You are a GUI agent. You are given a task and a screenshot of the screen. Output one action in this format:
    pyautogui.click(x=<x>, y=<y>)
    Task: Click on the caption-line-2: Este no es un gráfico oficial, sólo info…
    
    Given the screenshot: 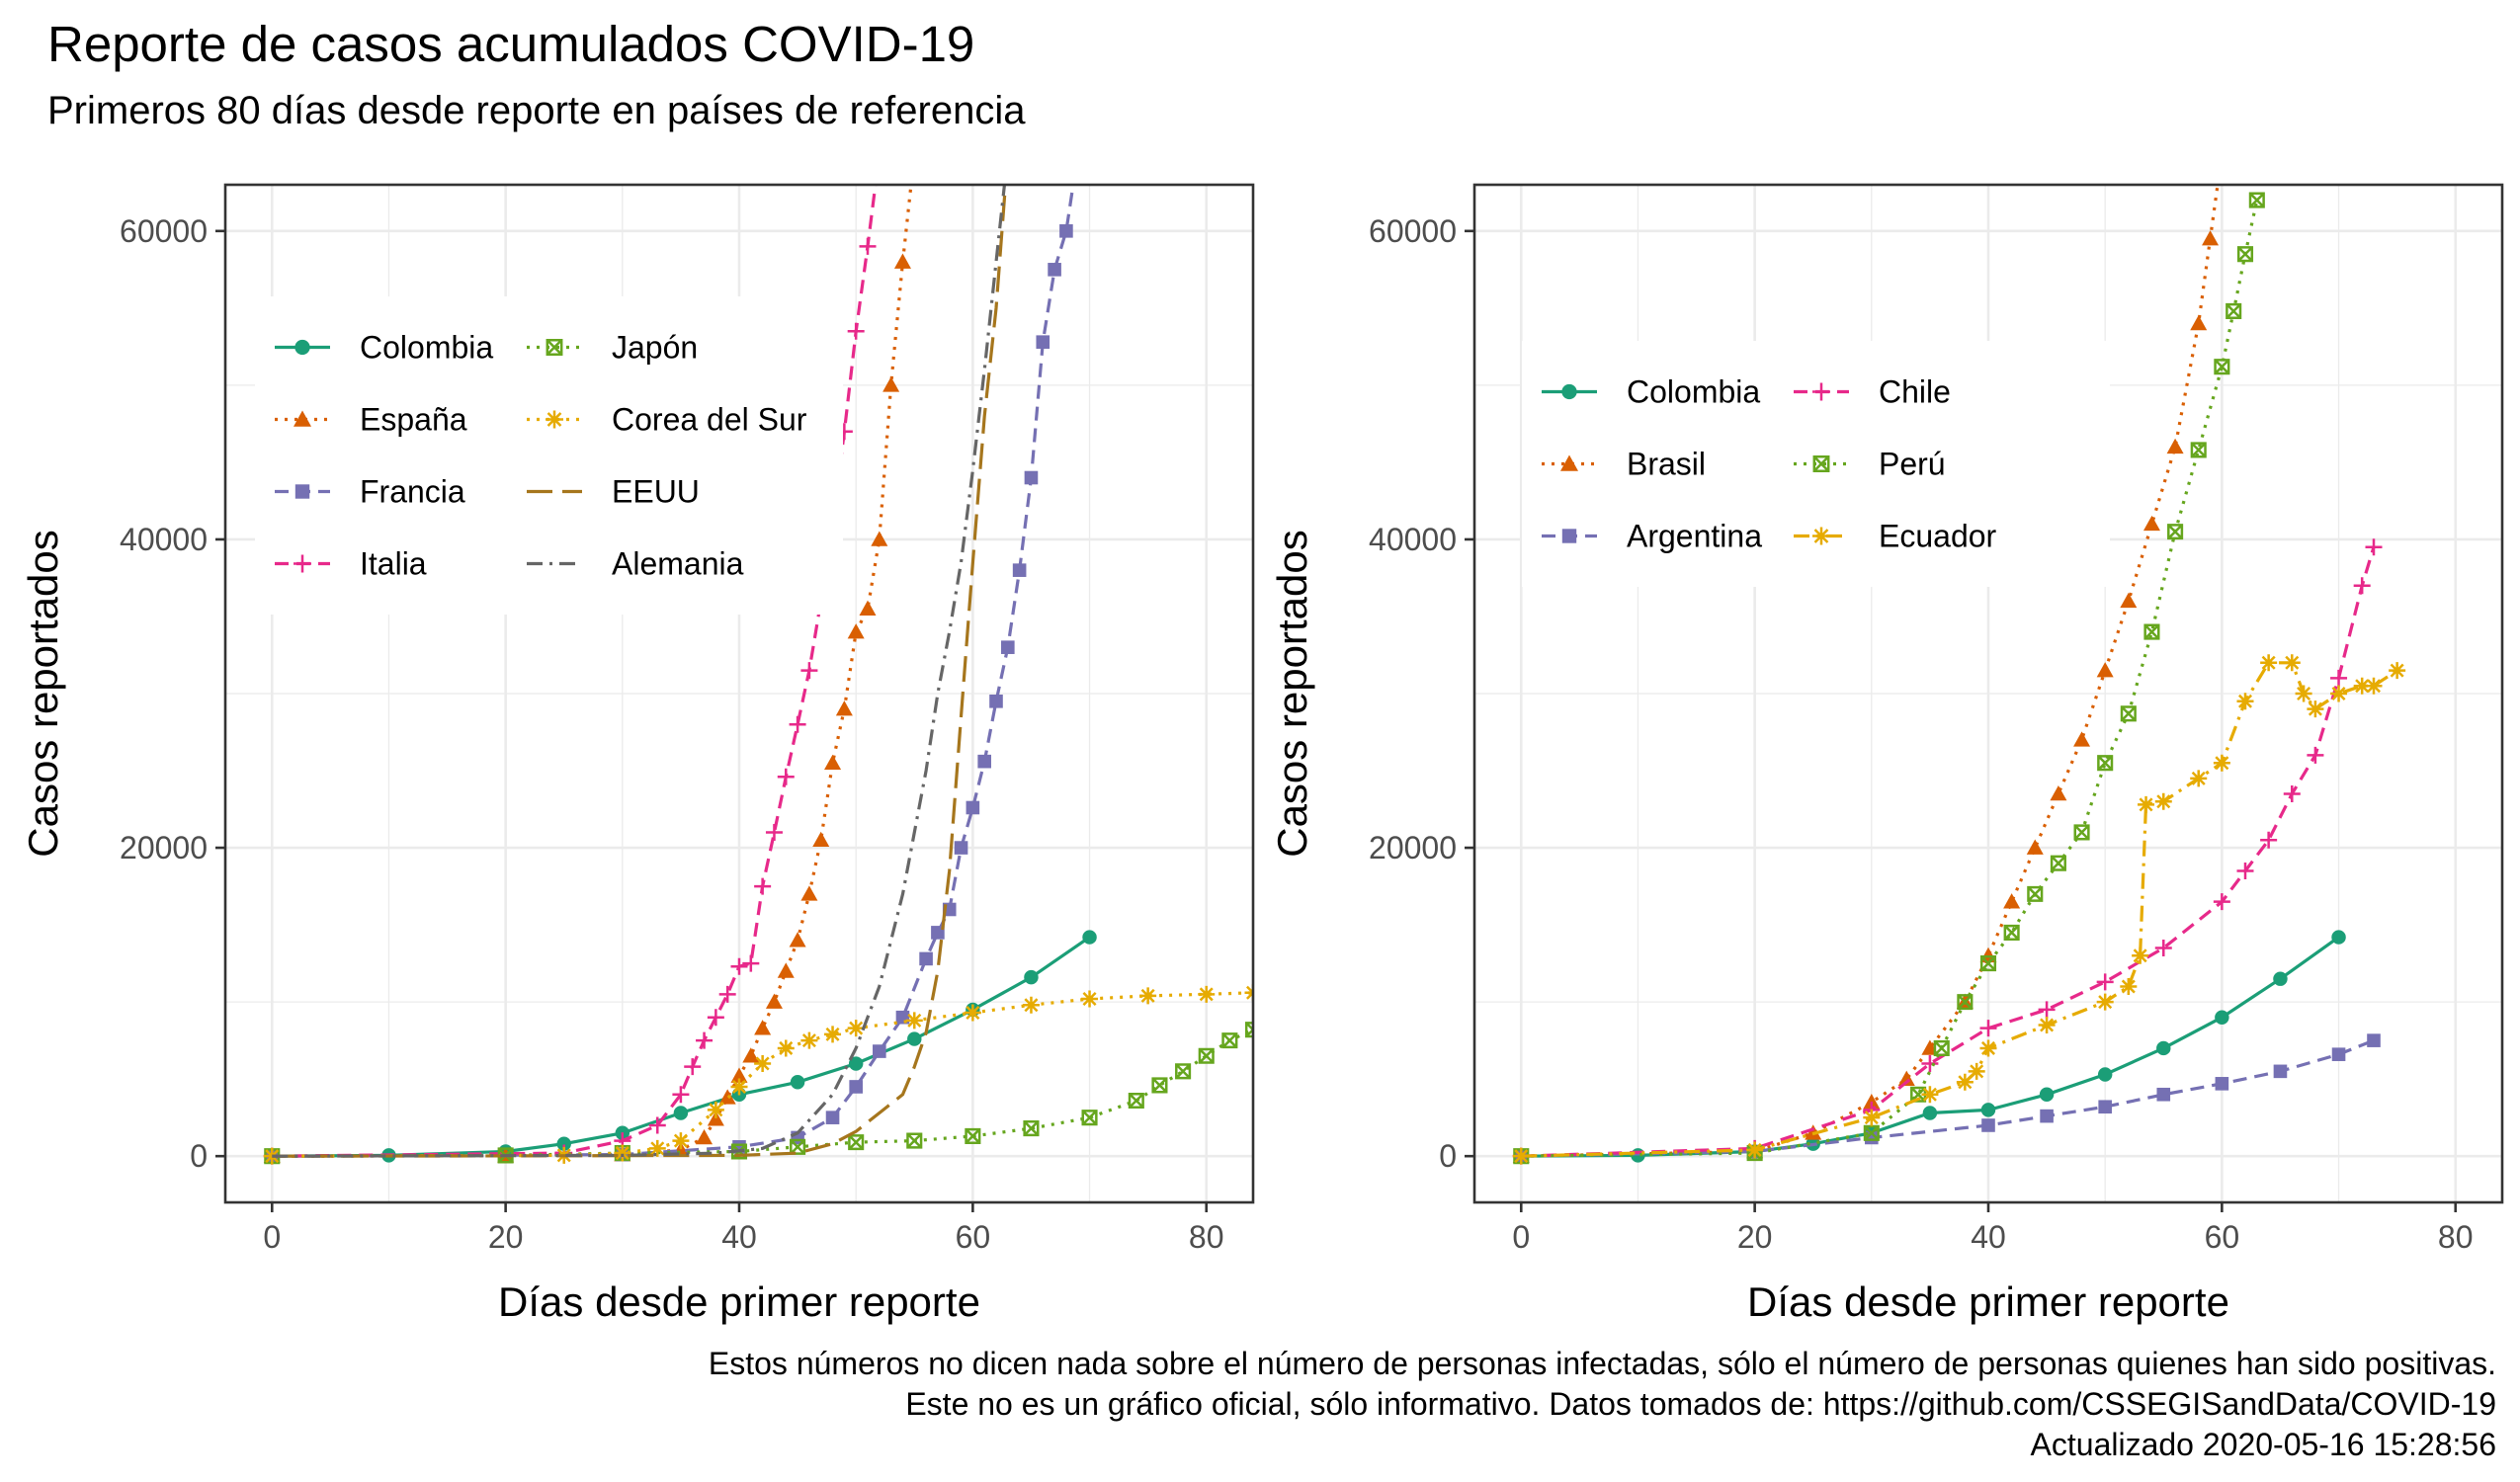 What is the action you would take?
    pyautogui.click(x=1700, y=1404)
    